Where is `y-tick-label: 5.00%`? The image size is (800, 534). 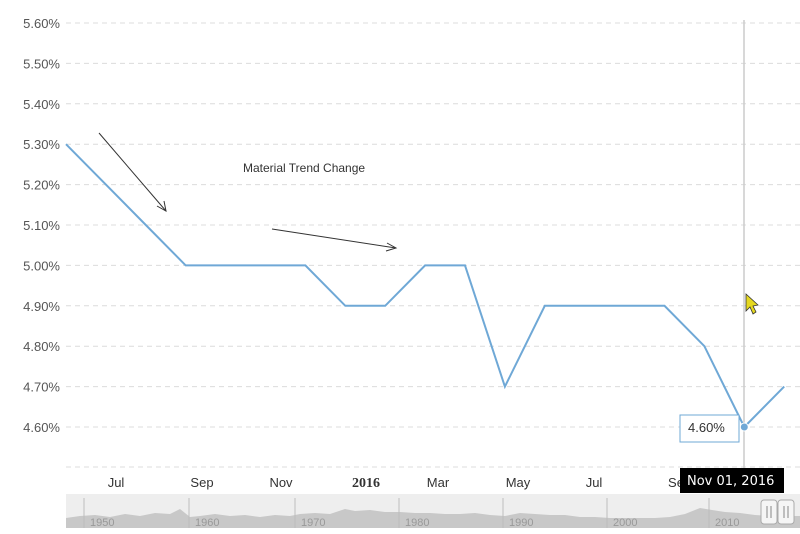 y-tick-label: 5.00% is located at coordinates (41, 265).